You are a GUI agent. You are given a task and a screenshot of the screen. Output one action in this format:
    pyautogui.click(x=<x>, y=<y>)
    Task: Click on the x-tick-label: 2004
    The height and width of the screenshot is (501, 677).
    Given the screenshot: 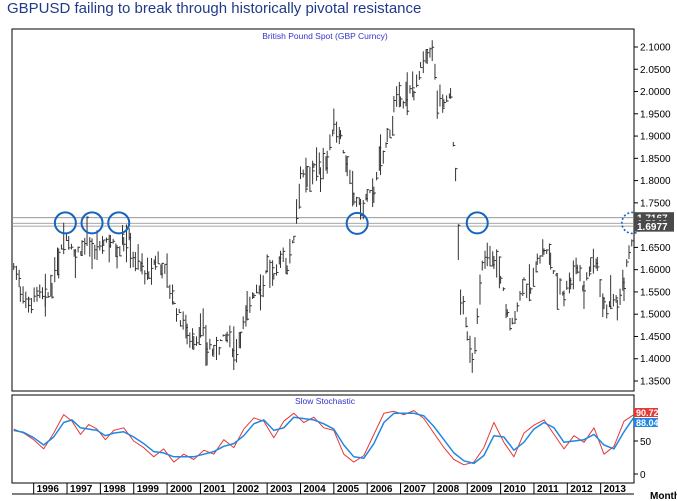 What is the action you would take?
    pyautogui.click(x=314, y=489)
    